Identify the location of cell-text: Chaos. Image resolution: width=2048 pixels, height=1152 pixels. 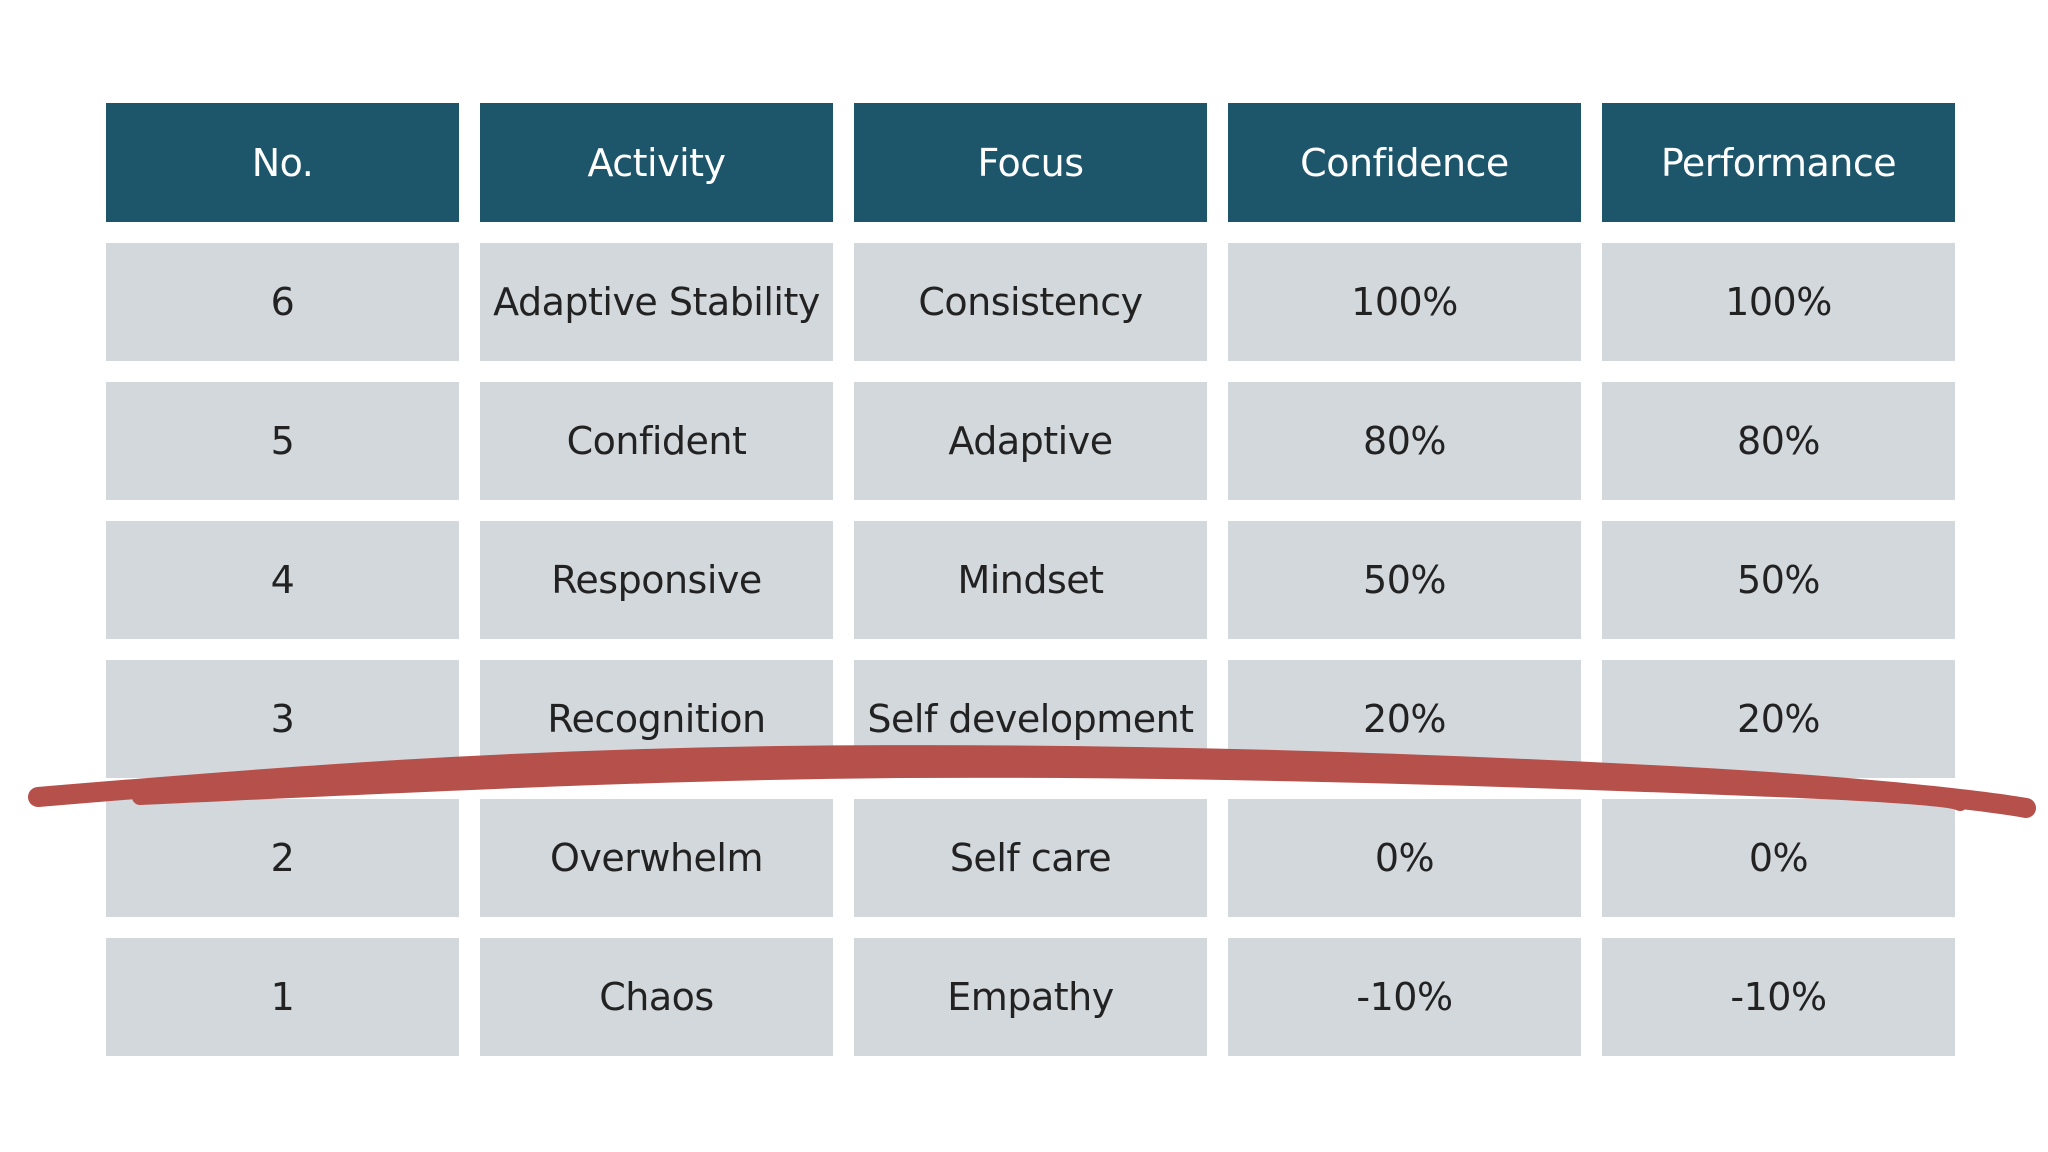
(656, 997).